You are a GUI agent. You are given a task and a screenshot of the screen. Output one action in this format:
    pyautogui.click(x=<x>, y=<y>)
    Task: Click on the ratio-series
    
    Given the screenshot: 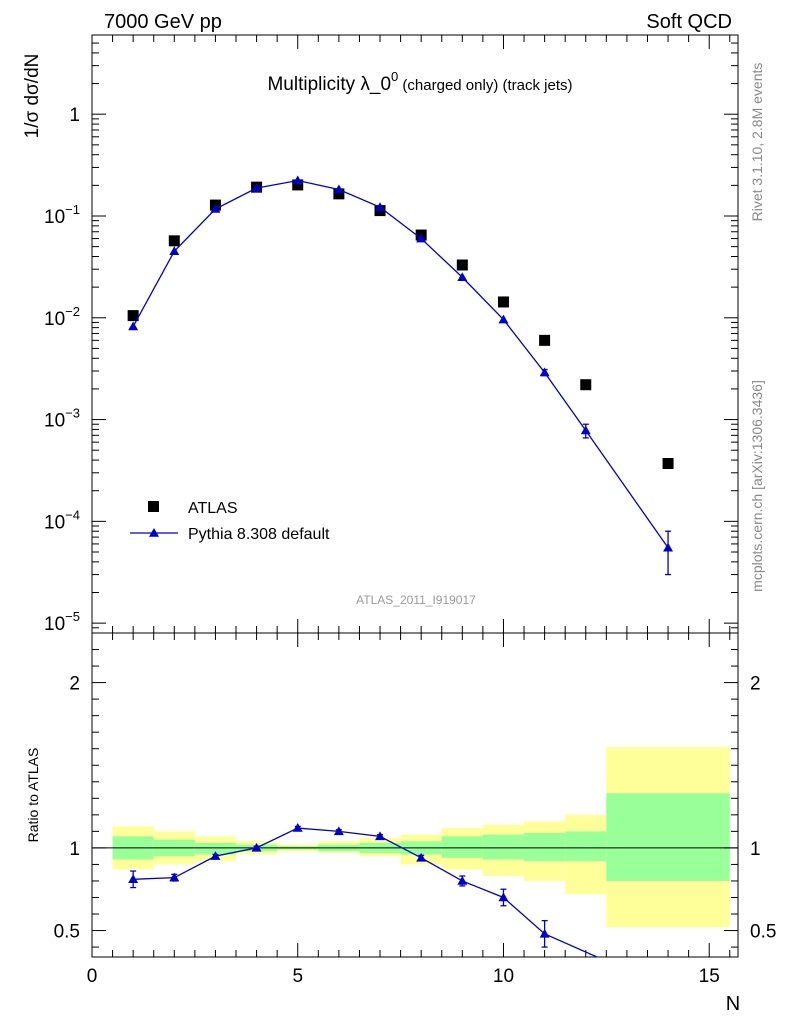 What is the action you would take?
    pyautogui.click(x=363, y=890)
    